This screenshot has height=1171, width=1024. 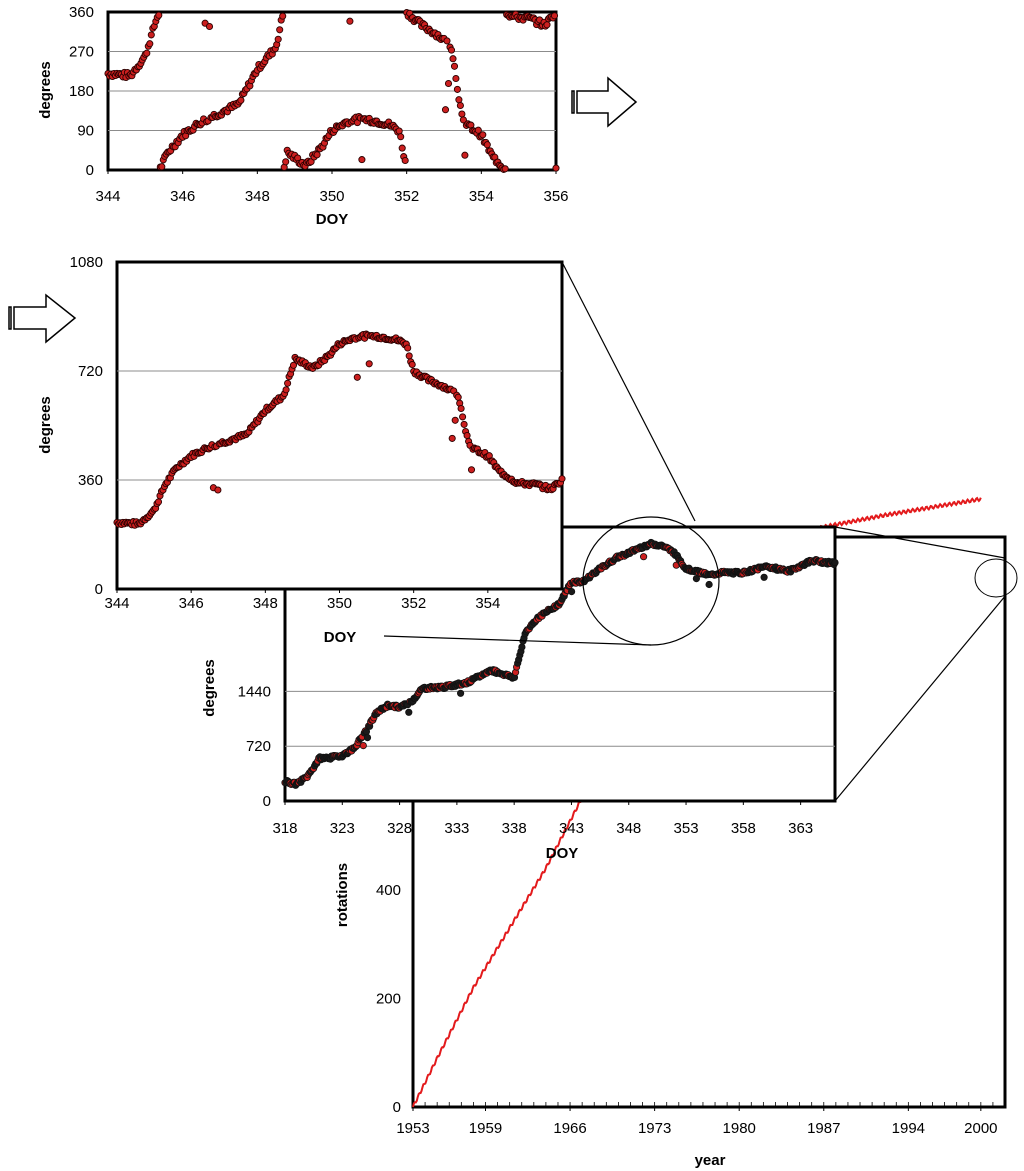 What do you see at coordinates (388, 998) in the screenshot?
I see `y-tick-label: 200` at bounding box center [388, 998].